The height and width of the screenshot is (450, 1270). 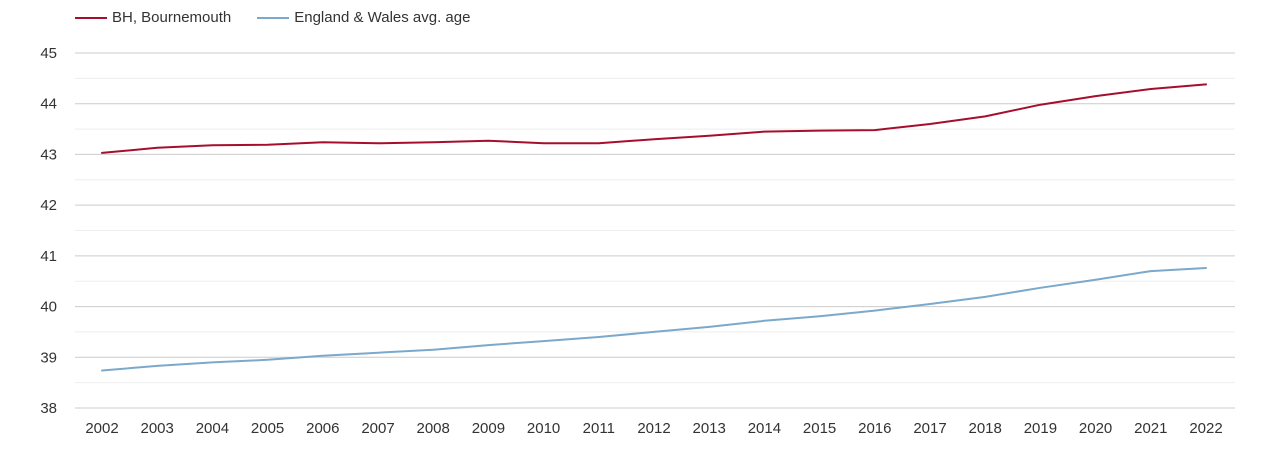 What do you see at coordinates (985, 428) in the screenshot?
I see `x-tick-label: 2018` at bounding box center [985, 428].